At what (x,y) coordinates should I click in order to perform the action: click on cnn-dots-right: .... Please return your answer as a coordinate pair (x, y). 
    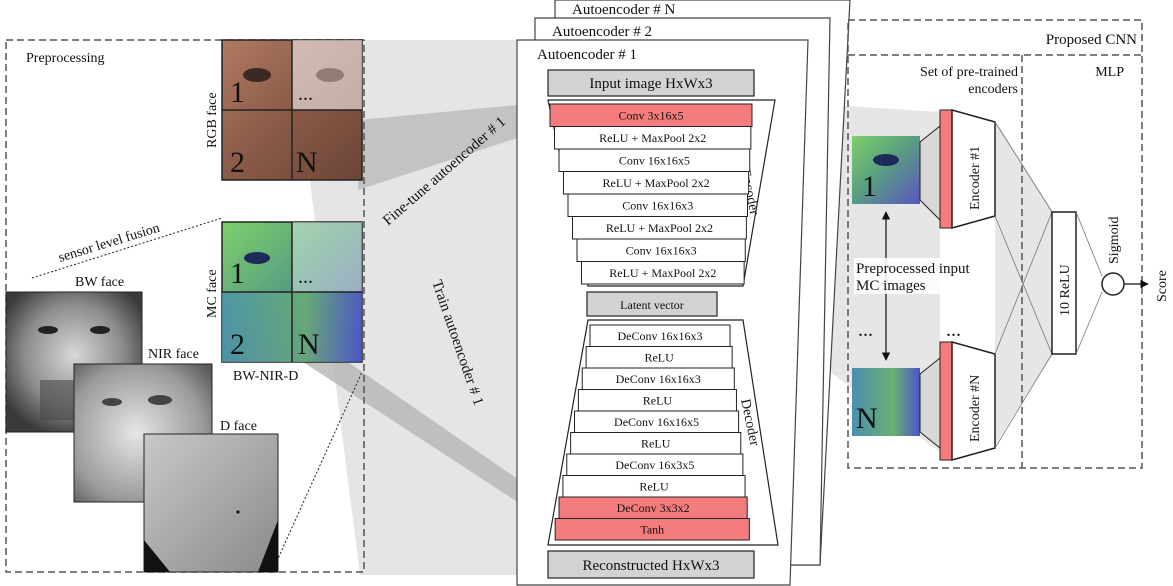
    Looking at the image, I should click on (953, 330).